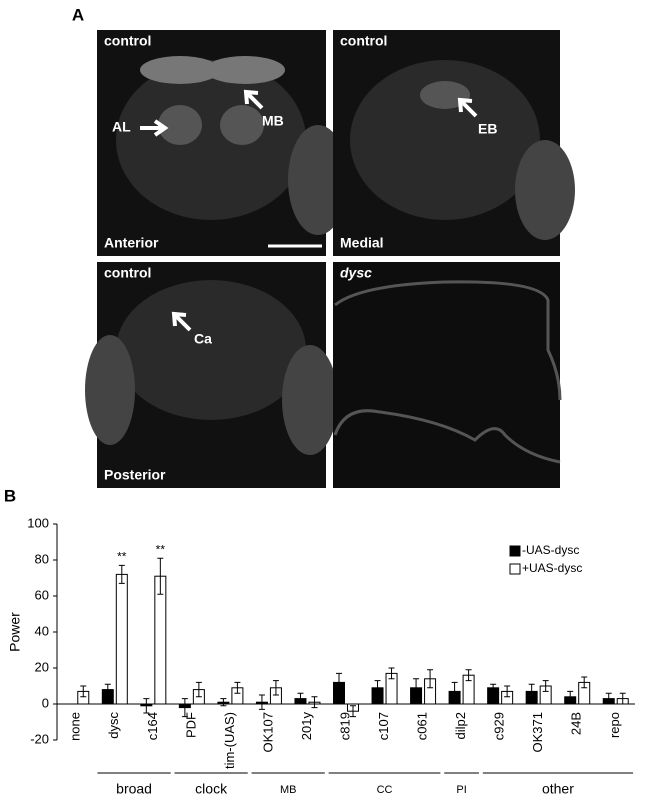 Image resolution: width=646 pixels, height=800 pixels. Describe the element at coordinates (75, 726) in the screenshot. I see `x-tick-label: none` at that location.